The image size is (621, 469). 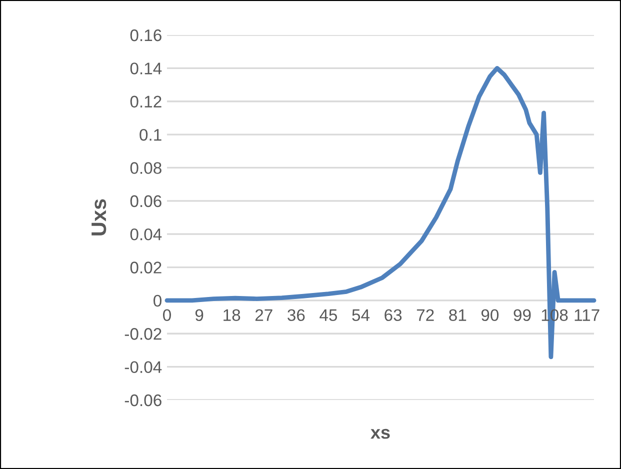 I want to click on x-axis-title: xs, so click(x=380, y=433).